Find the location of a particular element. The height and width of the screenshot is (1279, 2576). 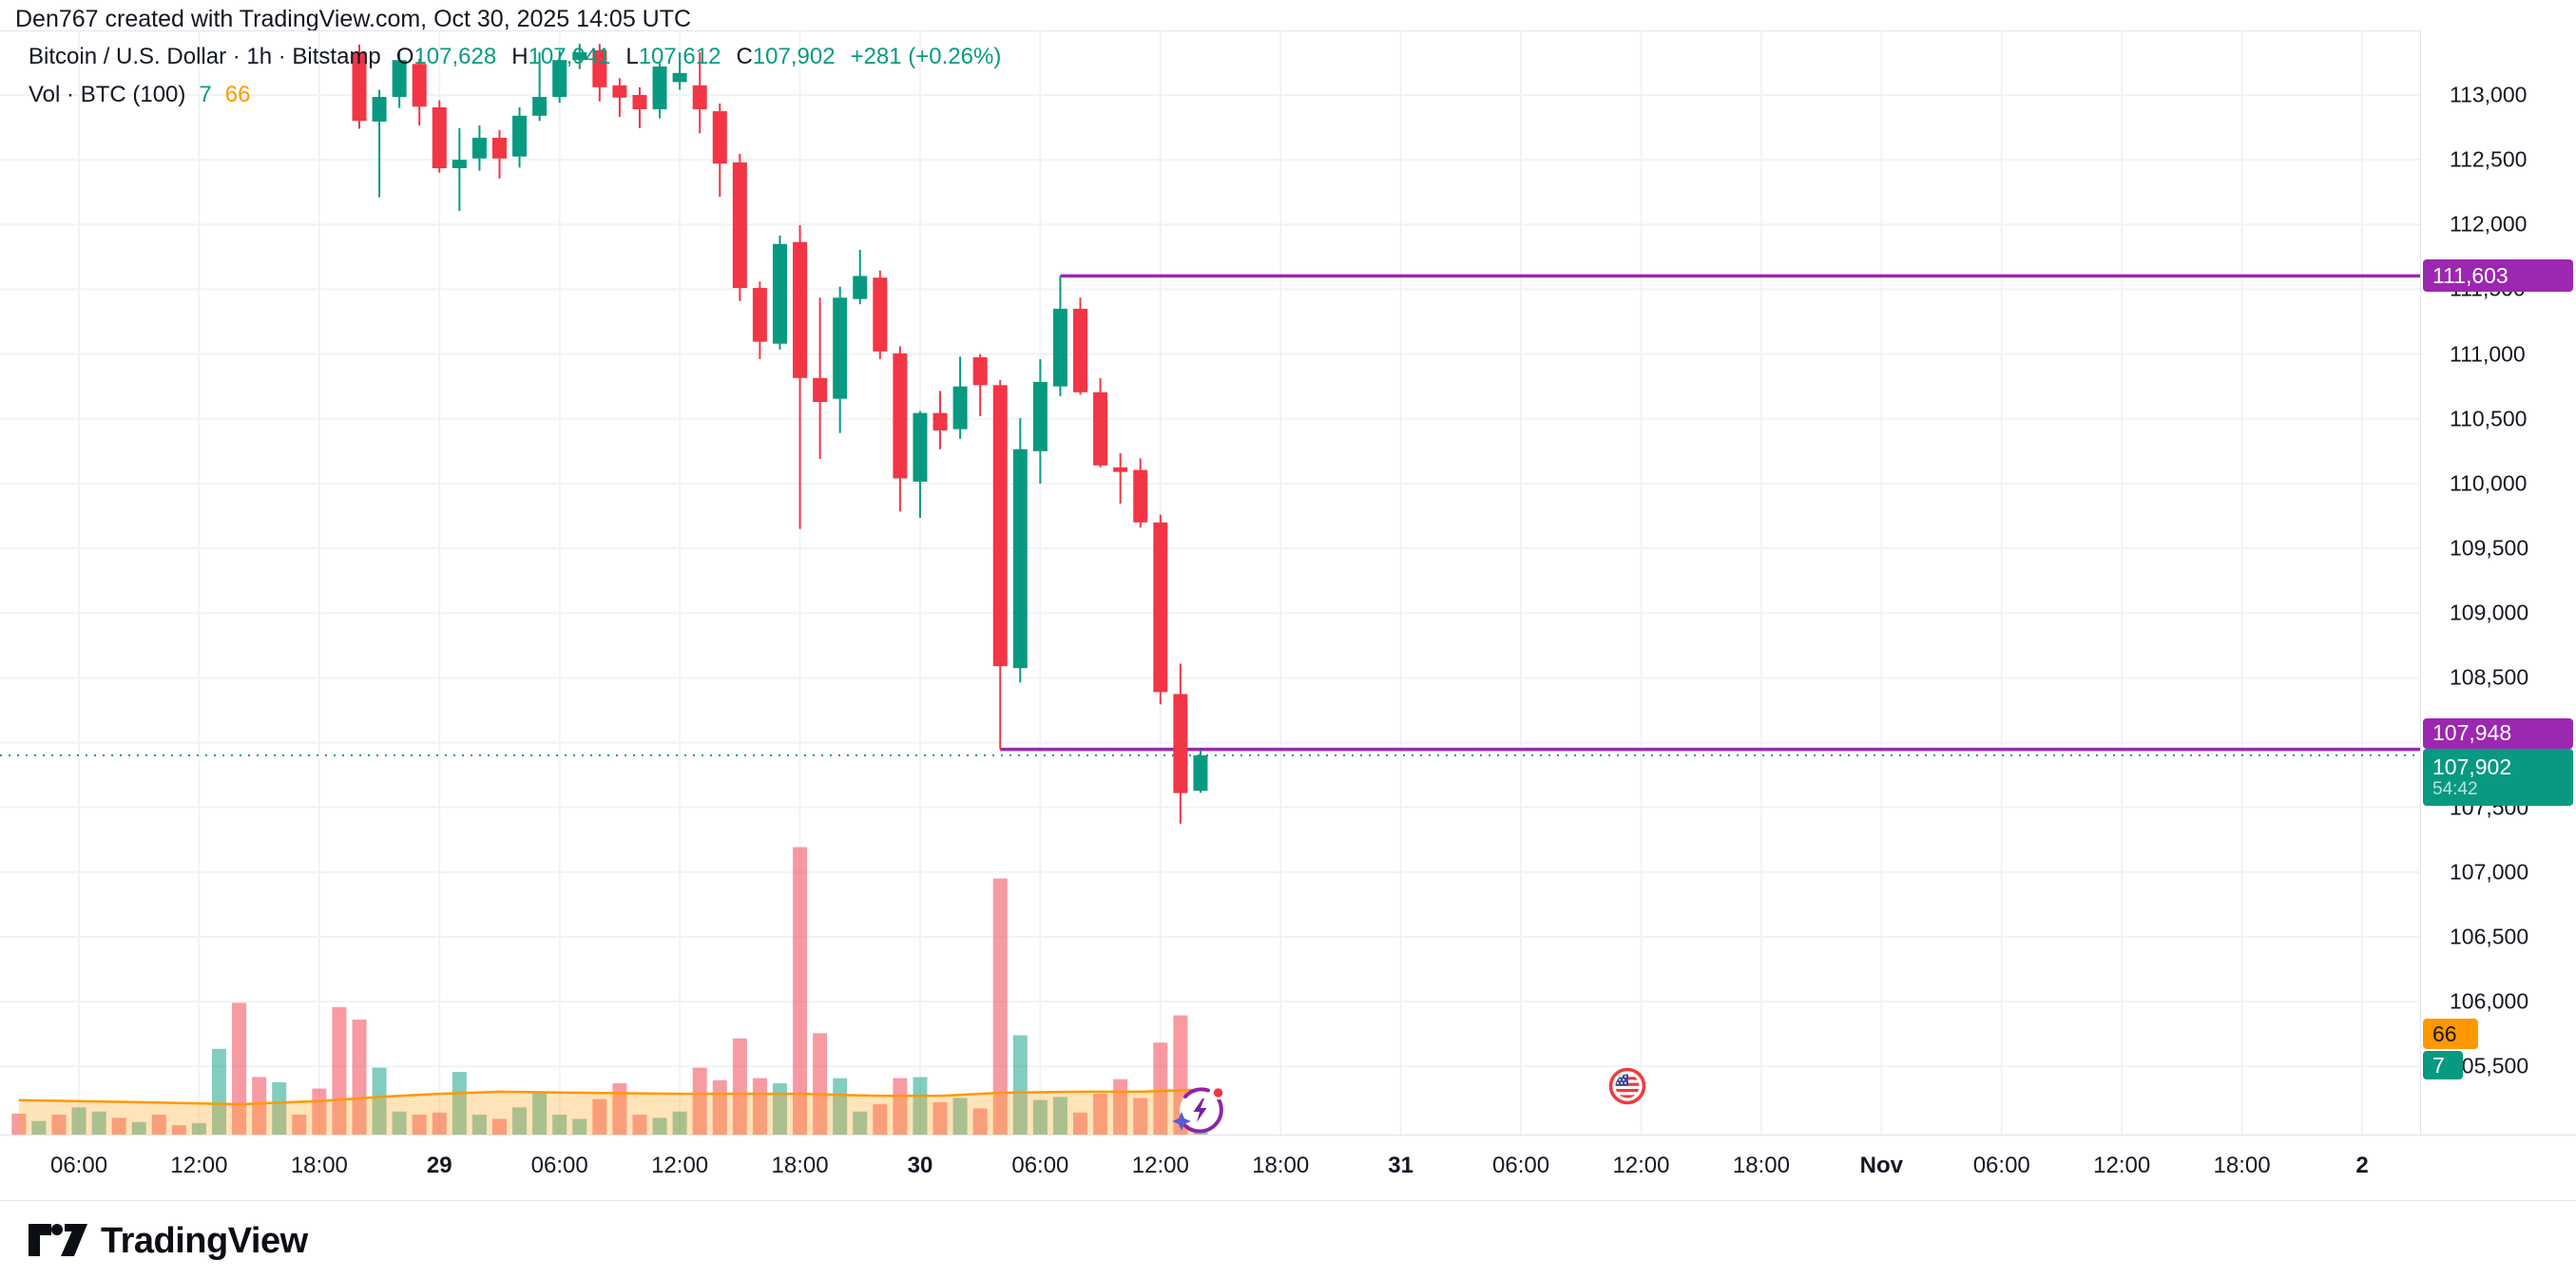

volume-indicator-title: Vol · BTC (100) is located at coordinates (107, 95).